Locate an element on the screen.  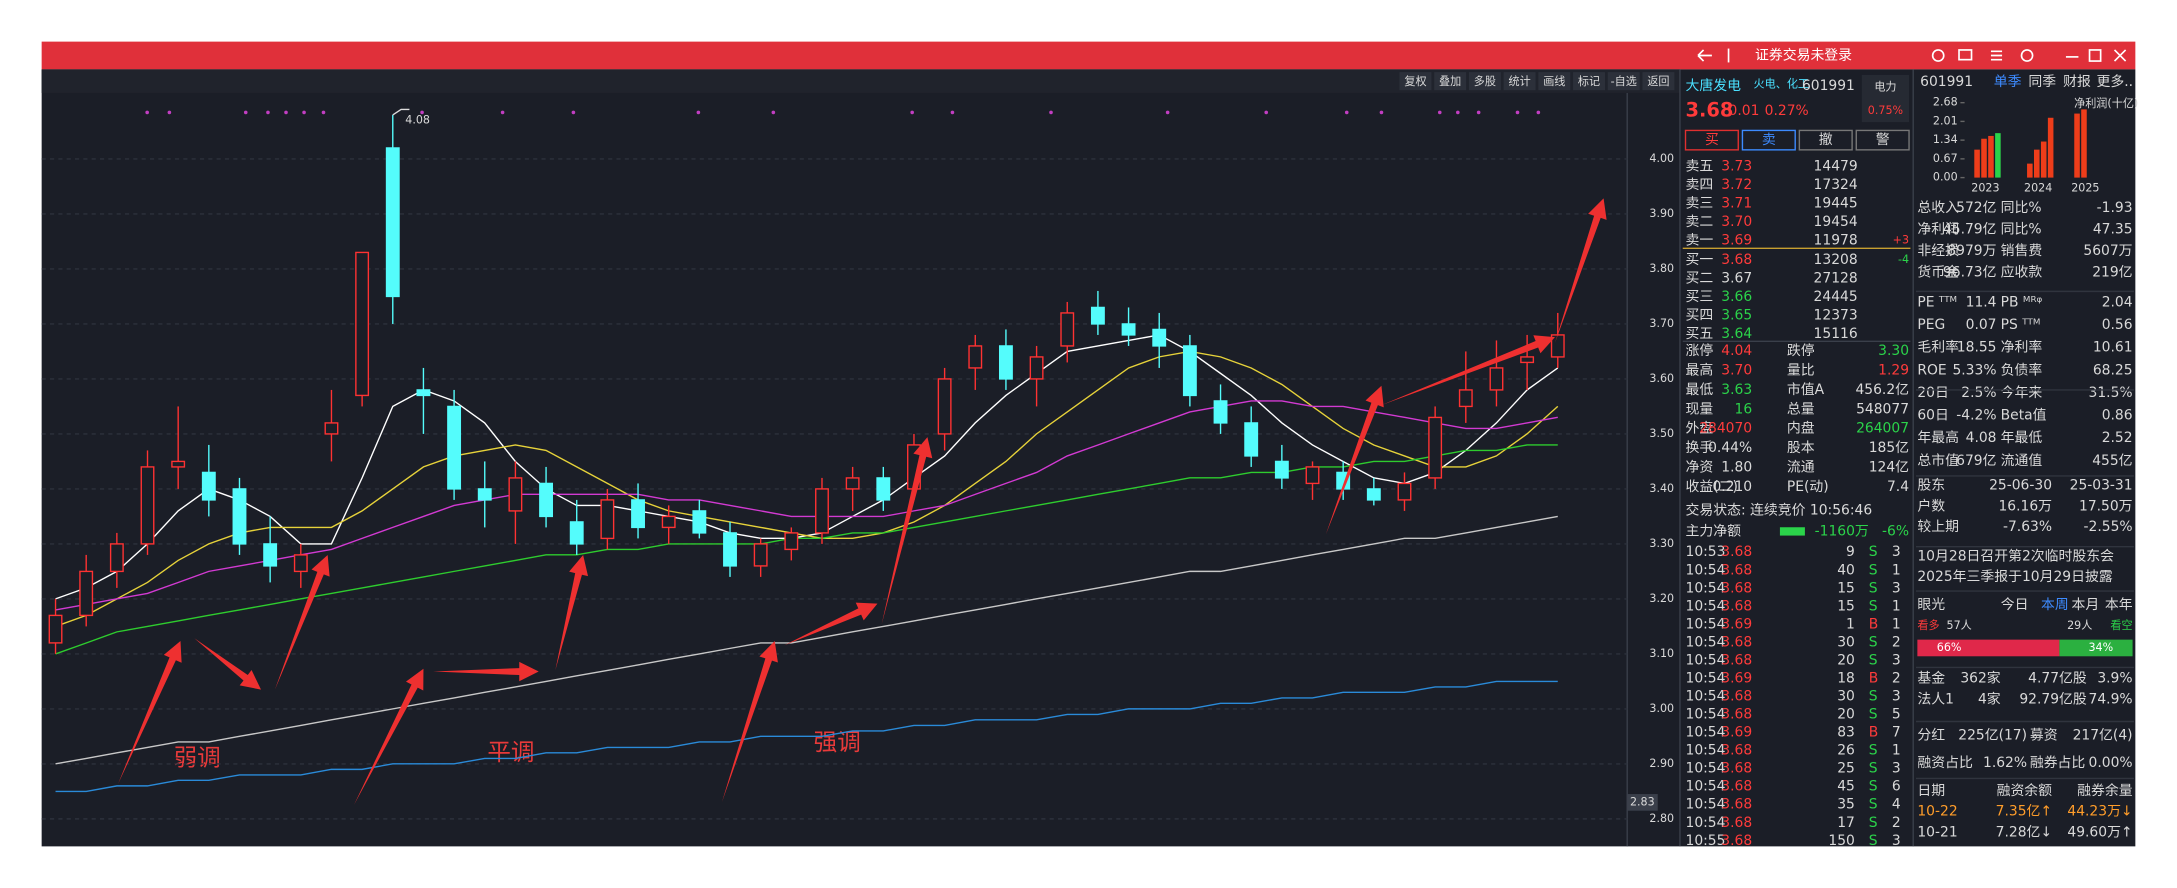
tick-volume: 150 is located at coordinates (1841, 841).